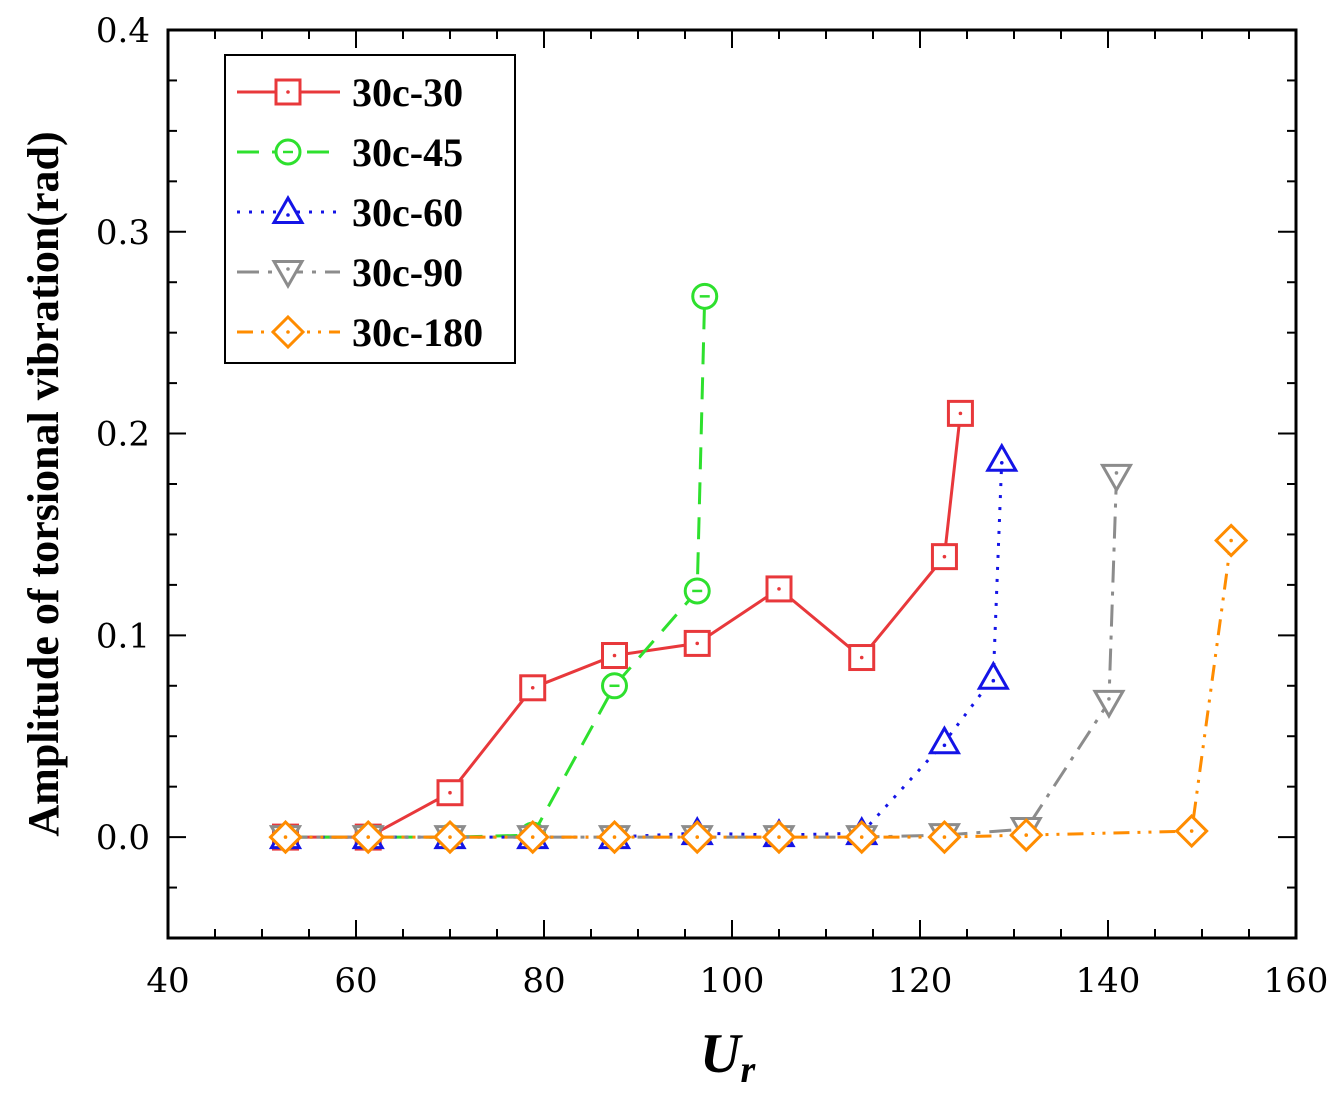 This screenshot has height=1102, width=1341. I want to click on legend-label: 30c-60, so click(407, 212).